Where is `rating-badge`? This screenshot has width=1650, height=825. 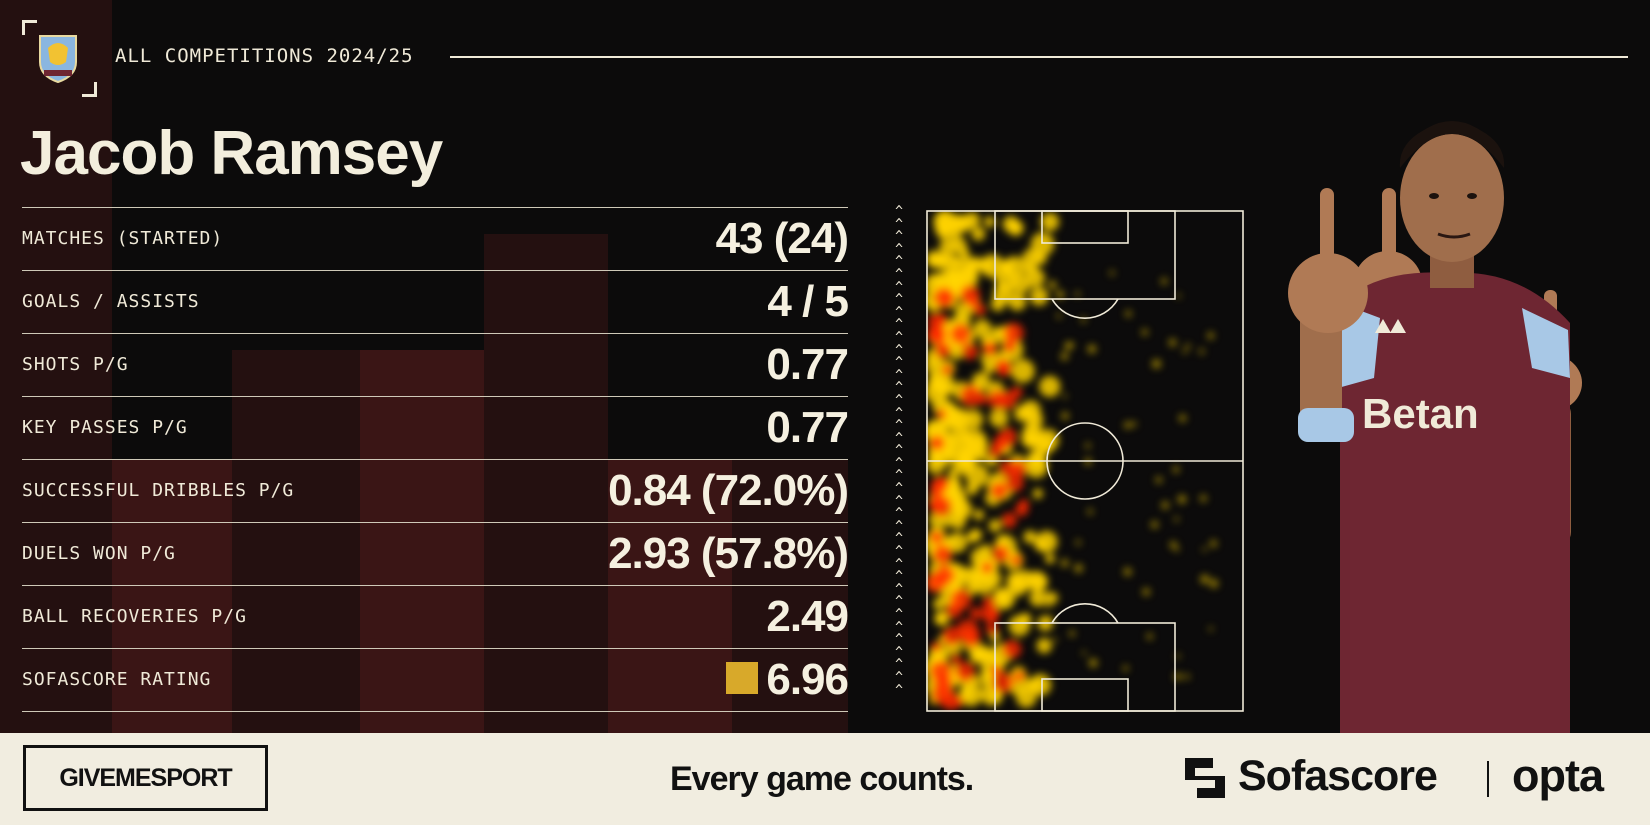
rating-badge is located at coordinates (742, 678).